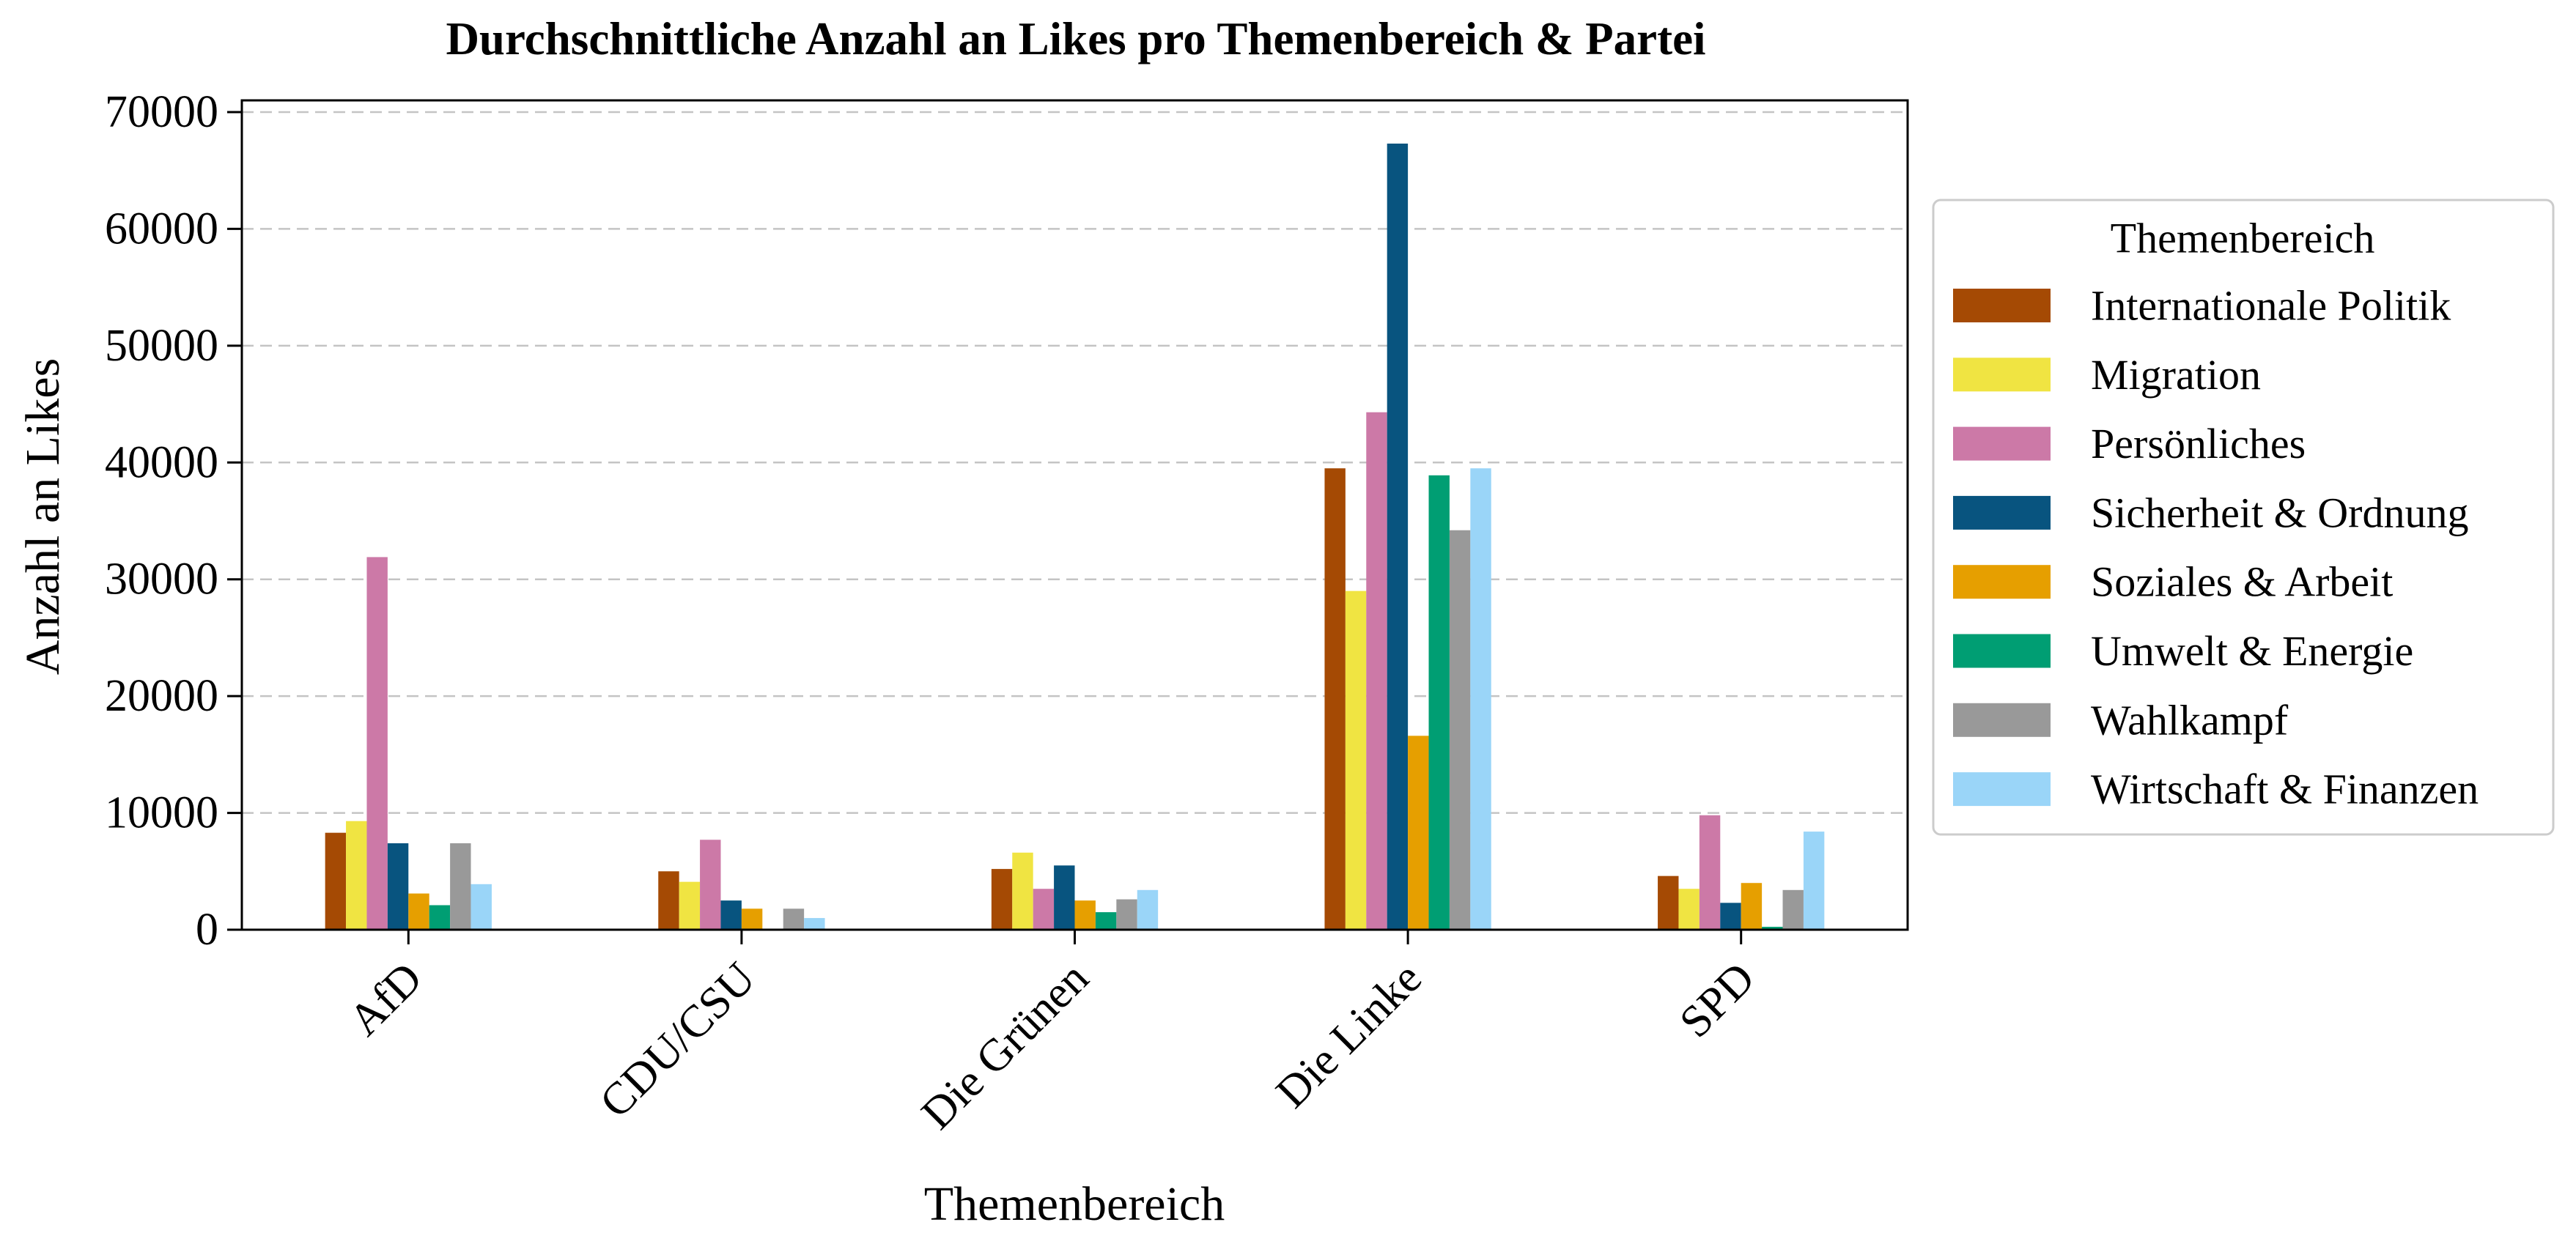 The image size is (2576, 1255). What do you see at coordinates (2279, 512) in the screenshot?
I see `legend-label-sicherheit-und-ordnung: Sicherheit & Ordnung` at bounding box center [2279, 512].